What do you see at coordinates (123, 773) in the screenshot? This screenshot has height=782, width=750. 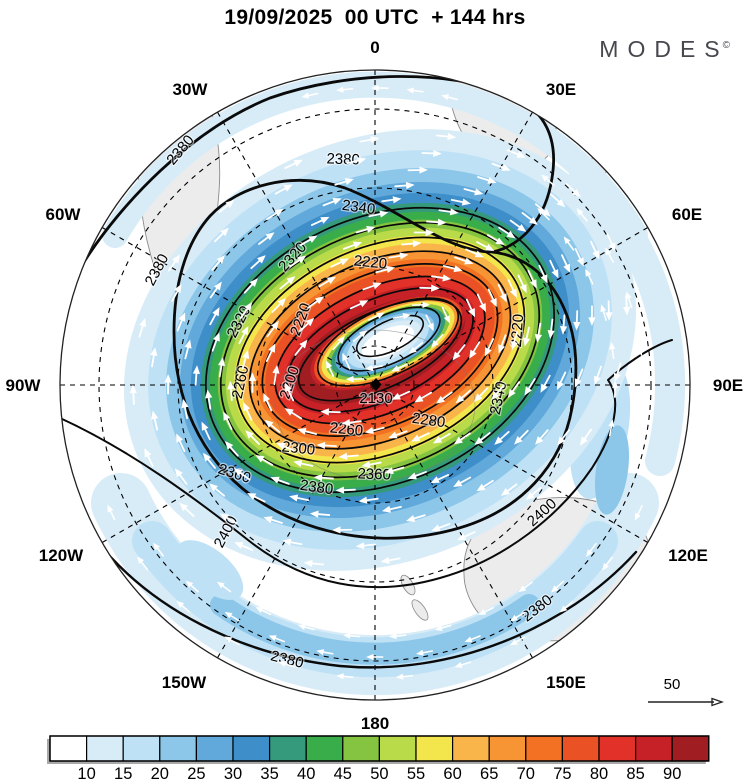 I see `svg-text: 15` at bounding box center [123, 773].